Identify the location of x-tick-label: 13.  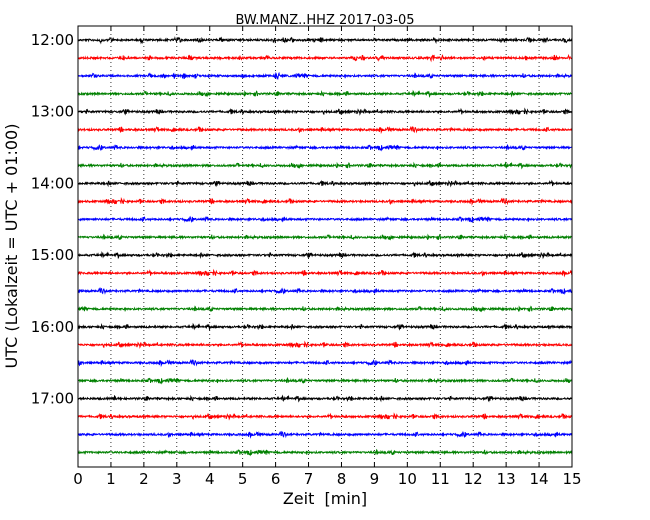
(506, 479).